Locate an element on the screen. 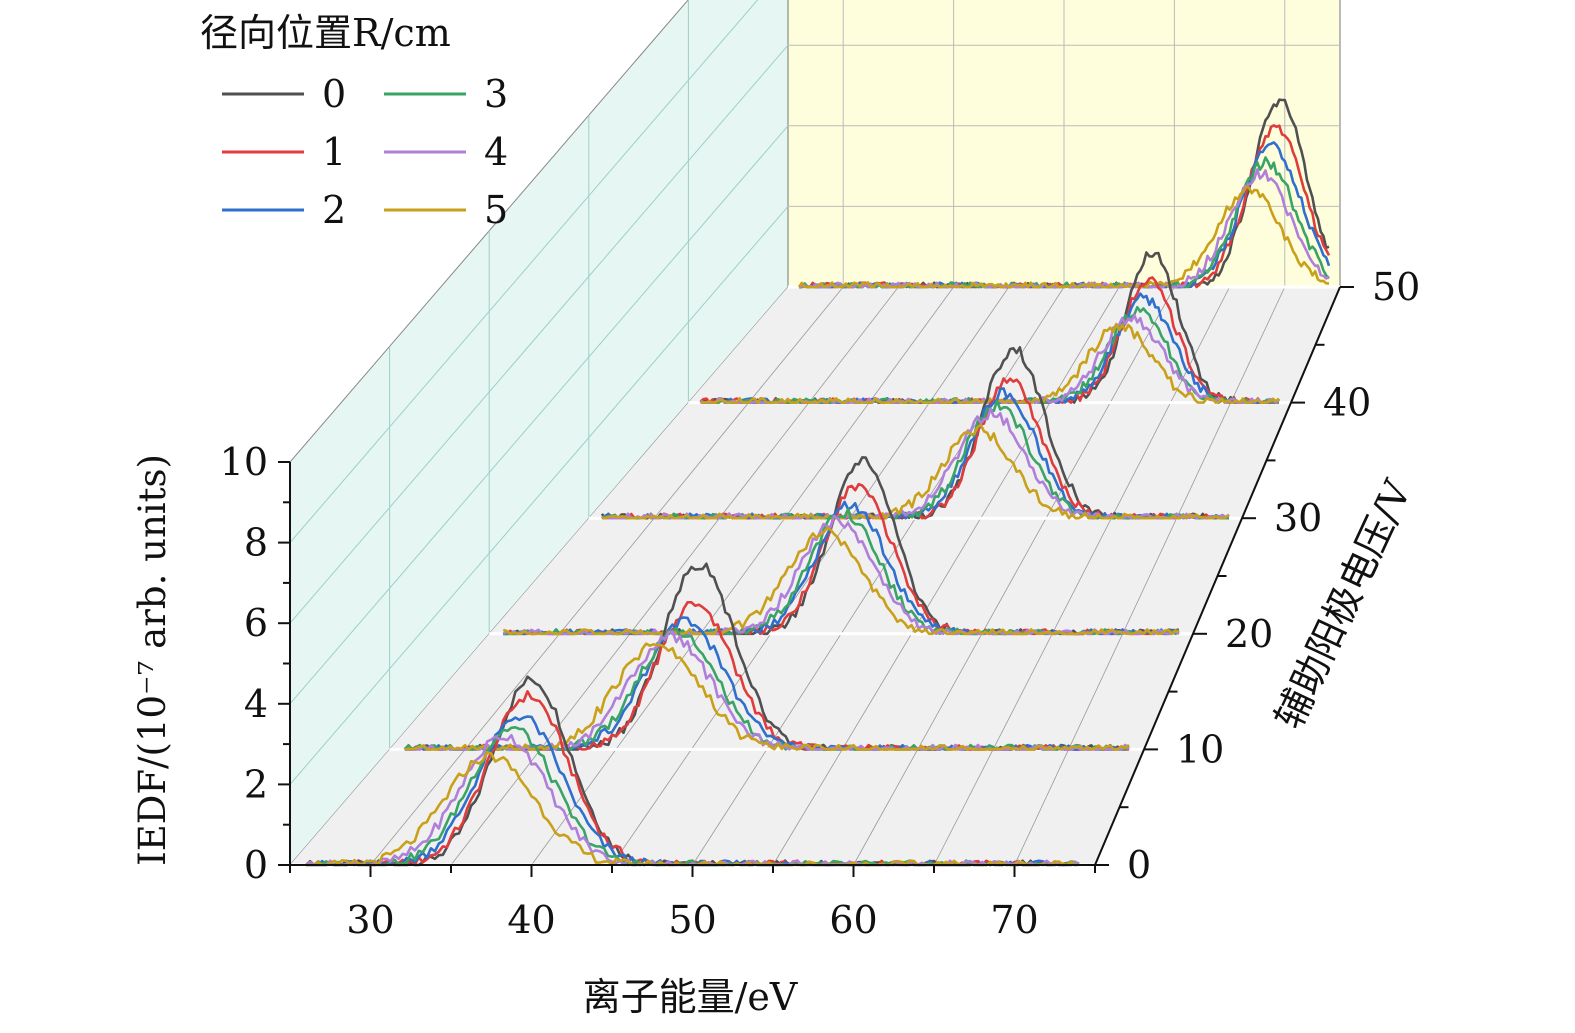 This screenshot has width=1575, height=1033. y-tick-label: 10 is located at coordinates (244, 462).